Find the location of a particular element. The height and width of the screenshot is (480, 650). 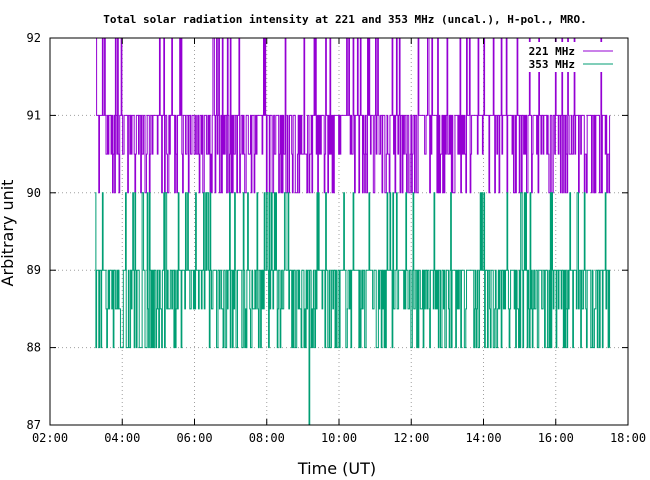

x-axis-label: Time (UT) is located at coordinates (336, 468).